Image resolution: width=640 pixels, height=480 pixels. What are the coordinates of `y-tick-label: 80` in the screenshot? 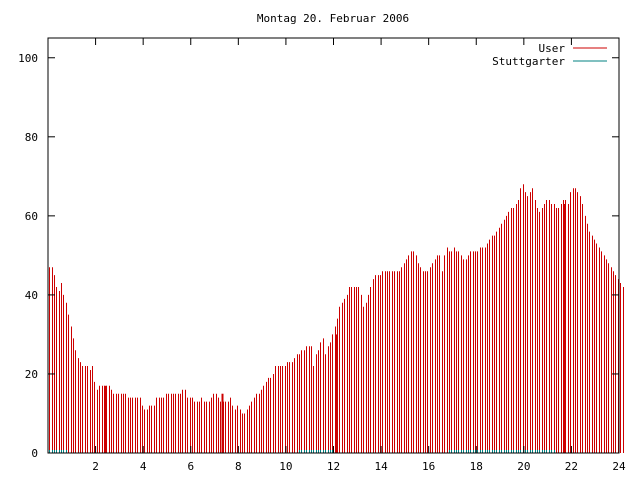 It's located at (31, 137).